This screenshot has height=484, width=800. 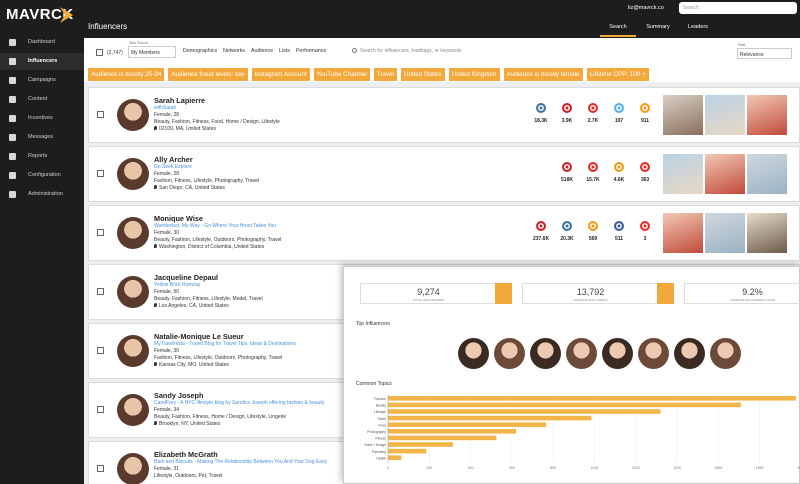 I want to click on nav-item: Reports, so click(x=42, y=156).